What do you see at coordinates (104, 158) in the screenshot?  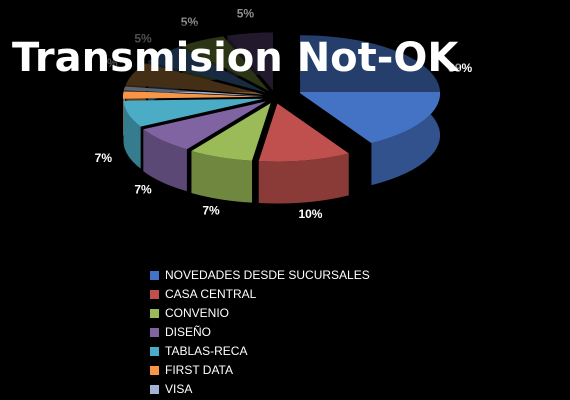 I see `pie-slice-label-4: 7%` at bounding box center [104, 158].